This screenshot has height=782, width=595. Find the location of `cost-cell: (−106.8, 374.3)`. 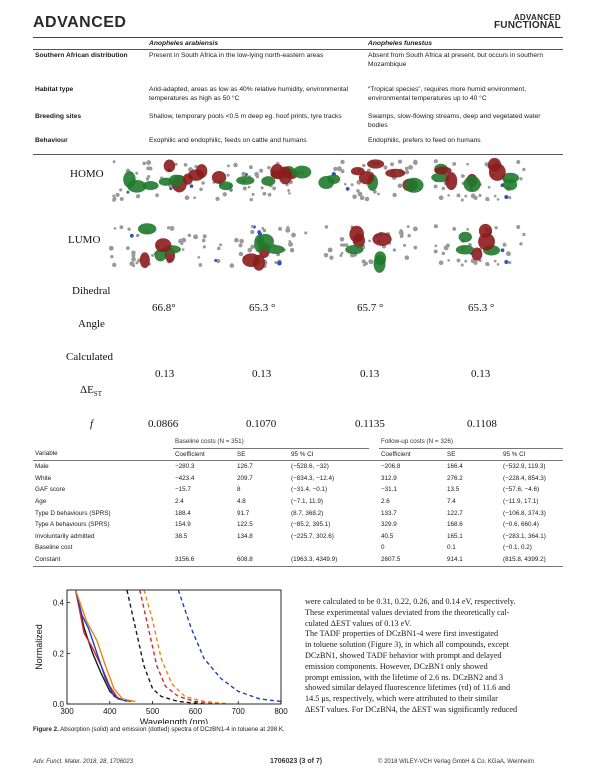

cost-cell: (−106.8, 374.3) is located at coordinates (524, 513).